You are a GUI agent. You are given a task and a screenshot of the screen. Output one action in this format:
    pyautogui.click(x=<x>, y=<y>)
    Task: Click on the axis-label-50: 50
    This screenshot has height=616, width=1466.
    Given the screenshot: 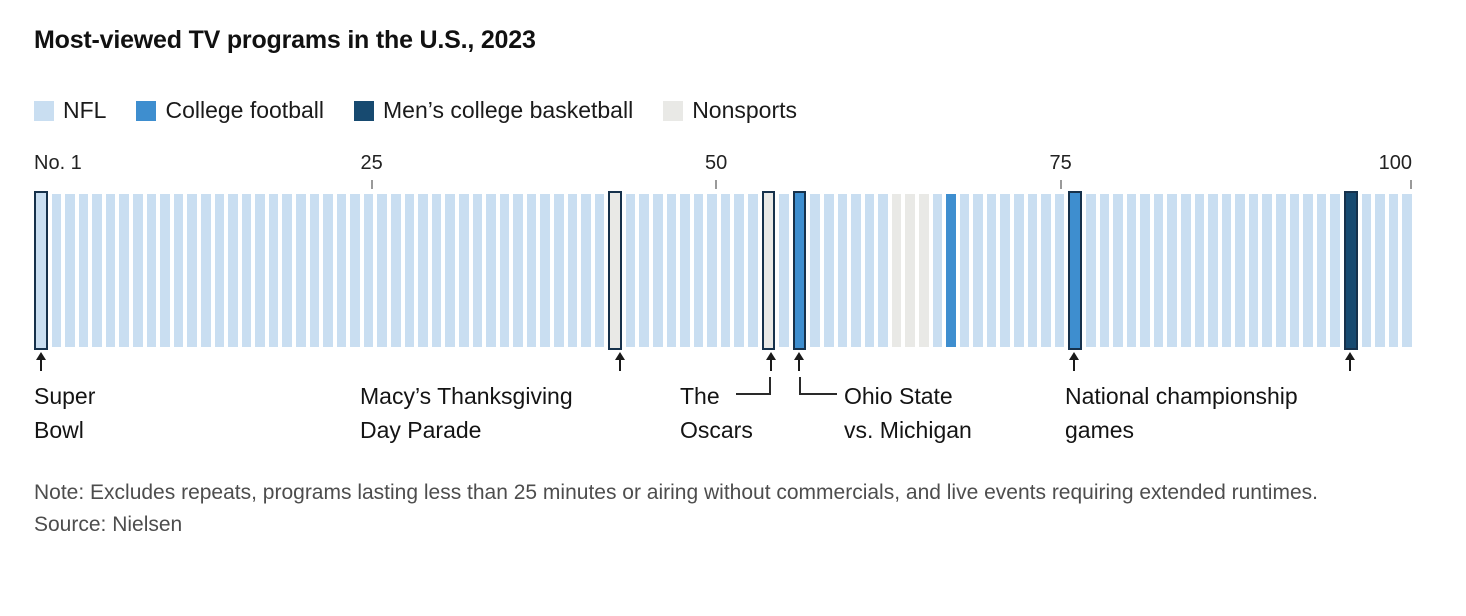 What is the action you would take?
    pyautogui.click(x=716, y=163)
    